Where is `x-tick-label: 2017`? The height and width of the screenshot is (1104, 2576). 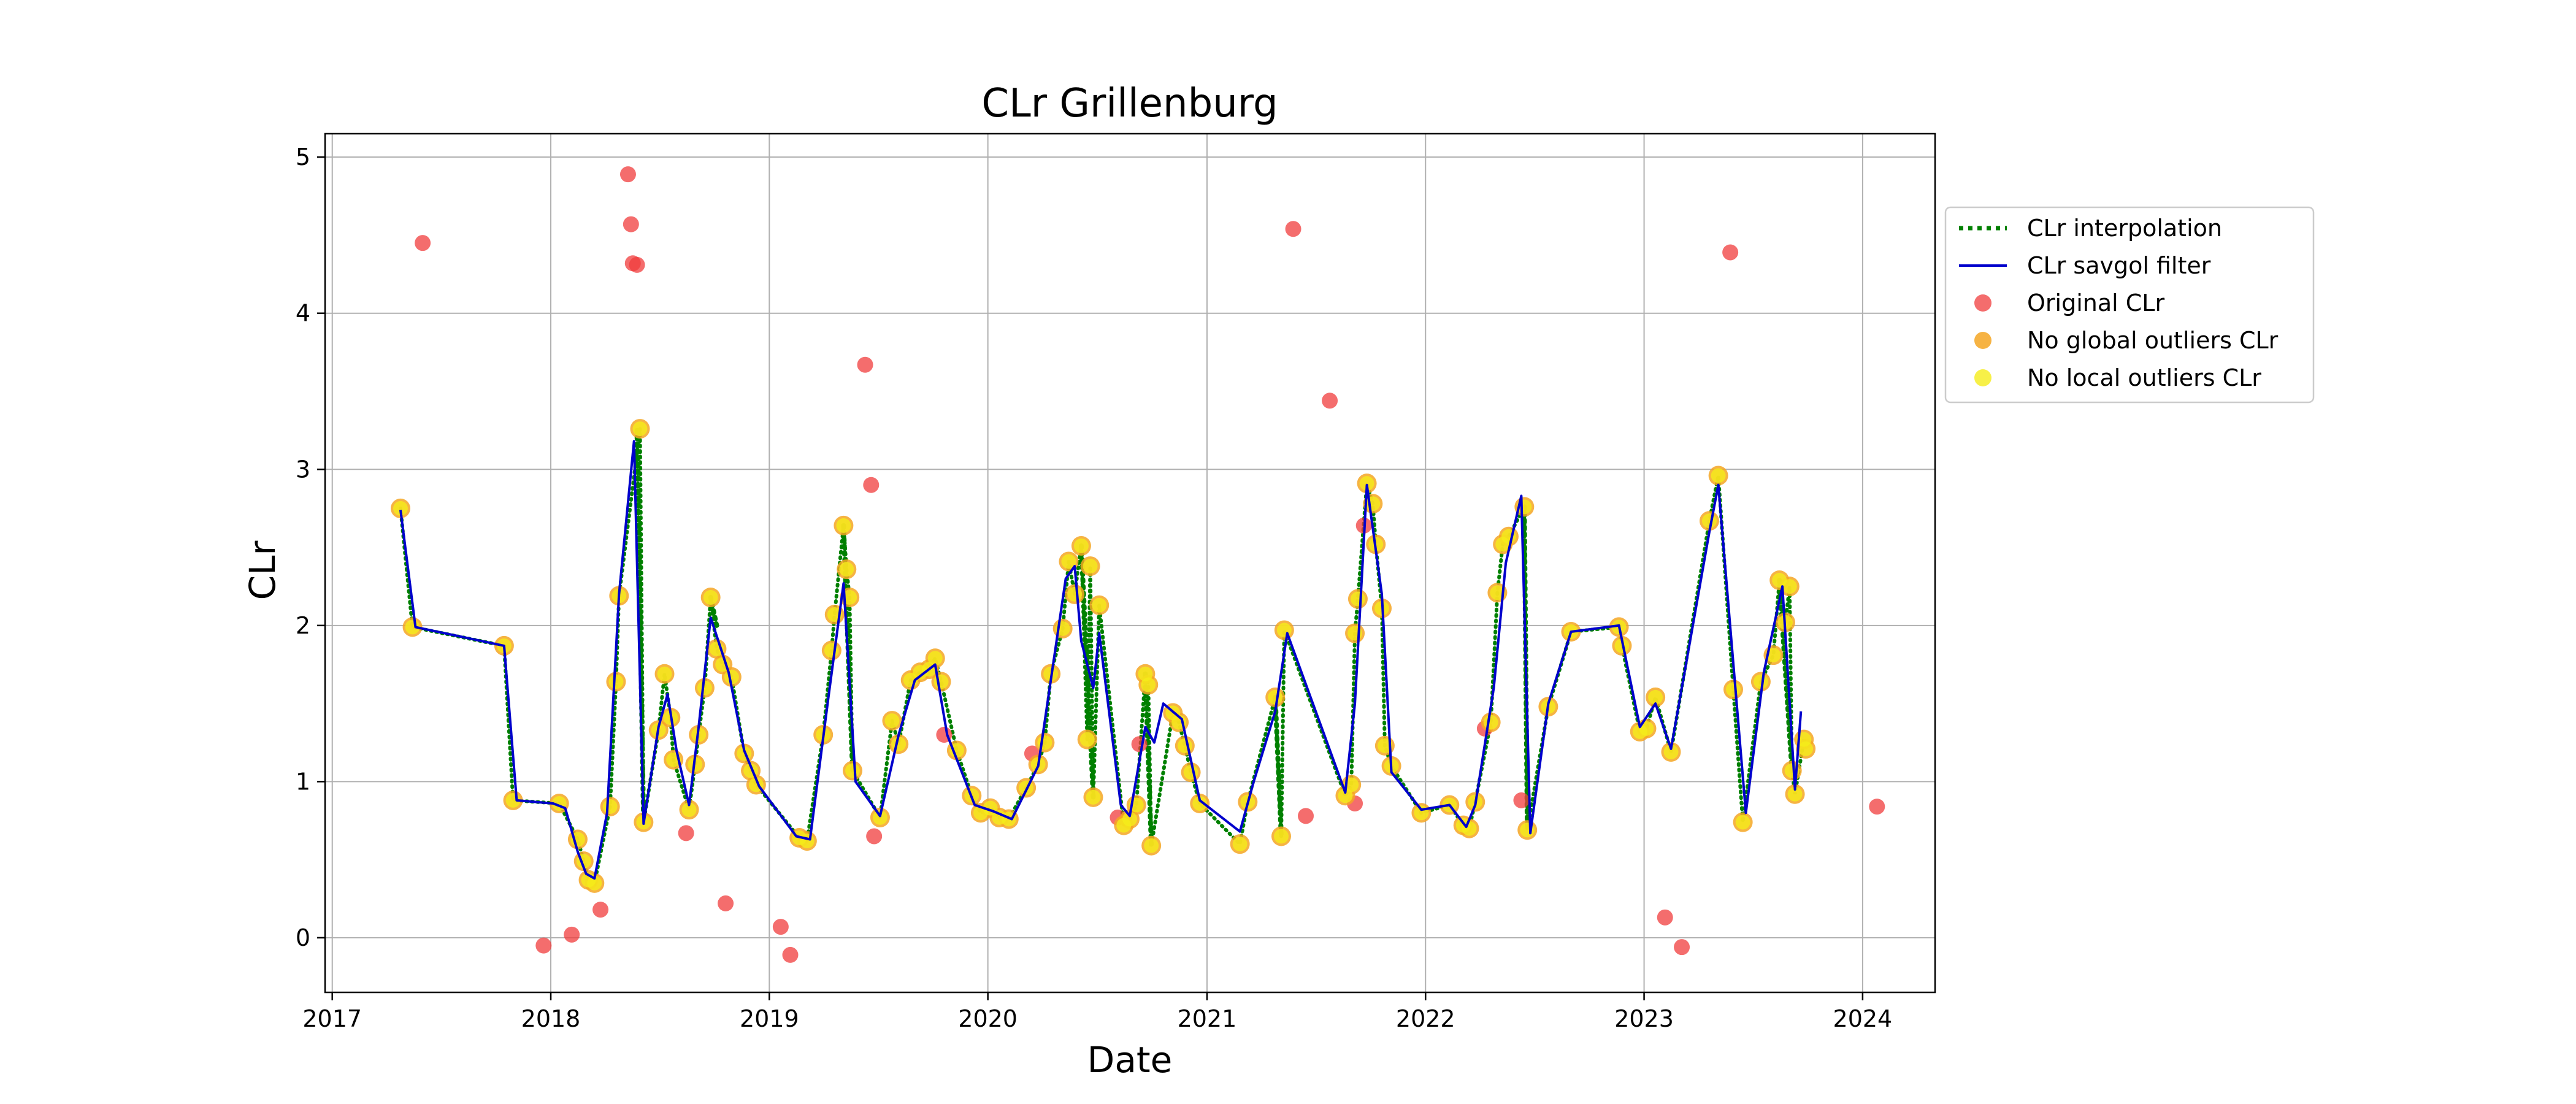
x-tick-label: 2017 is located at coordinates (332, 1018).